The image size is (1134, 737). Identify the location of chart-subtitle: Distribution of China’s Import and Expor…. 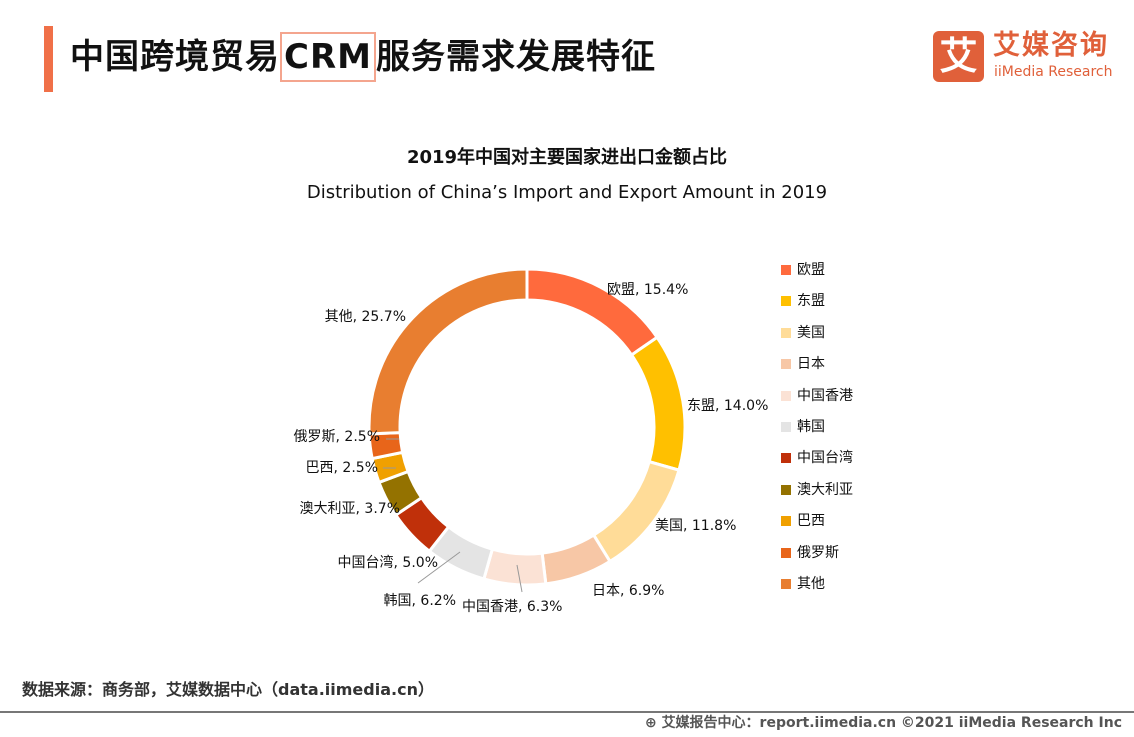
(567, 192).